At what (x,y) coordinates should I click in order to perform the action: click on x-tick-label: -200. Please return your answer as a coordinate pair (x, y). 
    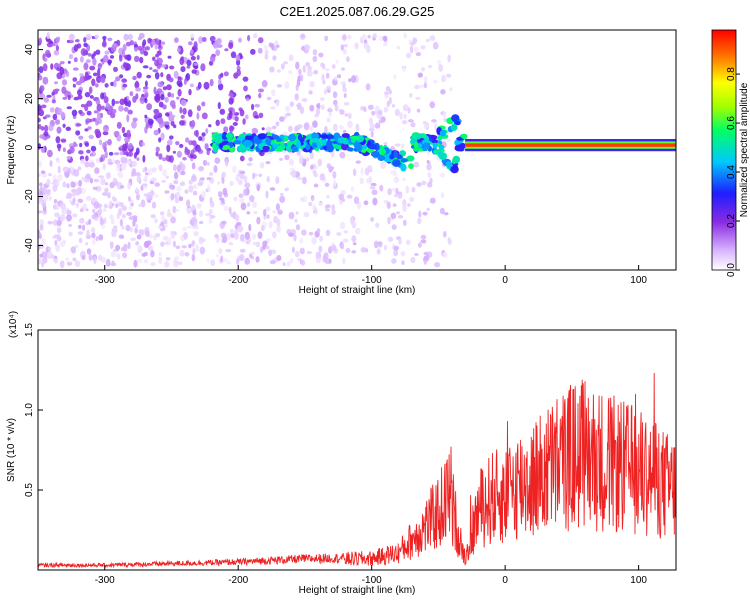
    Looking at the image, I should click on (238, 280).